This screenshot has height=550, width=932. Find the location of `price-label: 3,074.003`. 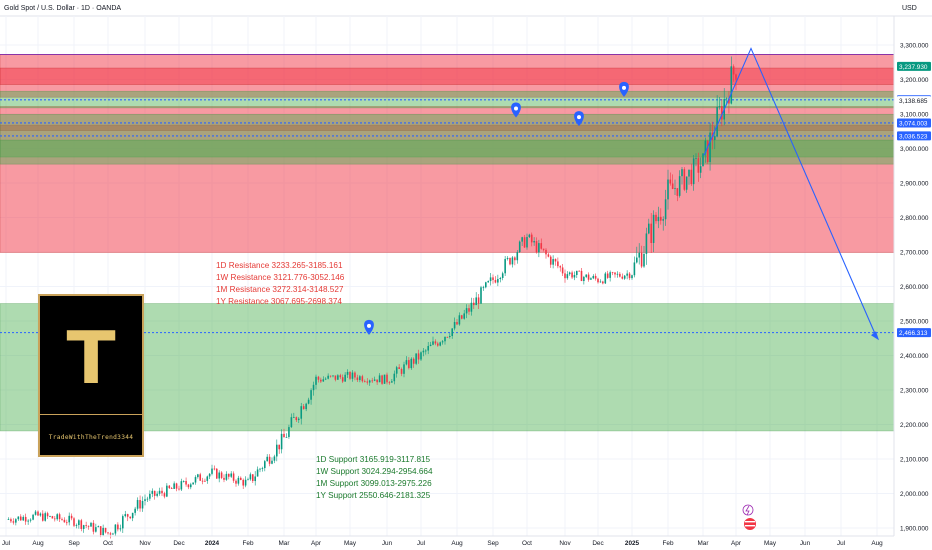

price-label: 3,074.003 is located at coordinates (913, 123).